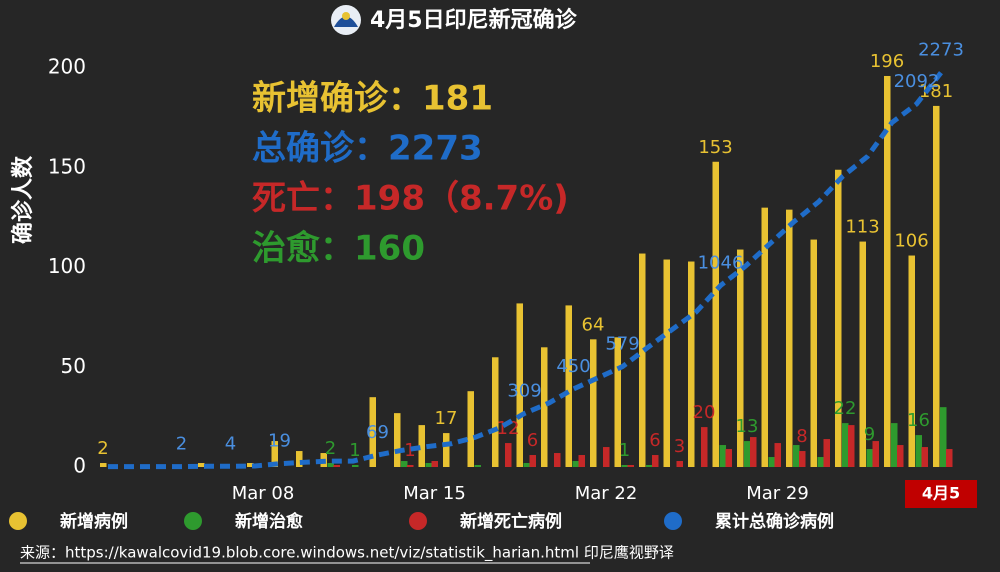  What do you see at coordinates (869, 434) in the screenshot?
I see `data-label: 9` at bounding box center [869, 434].